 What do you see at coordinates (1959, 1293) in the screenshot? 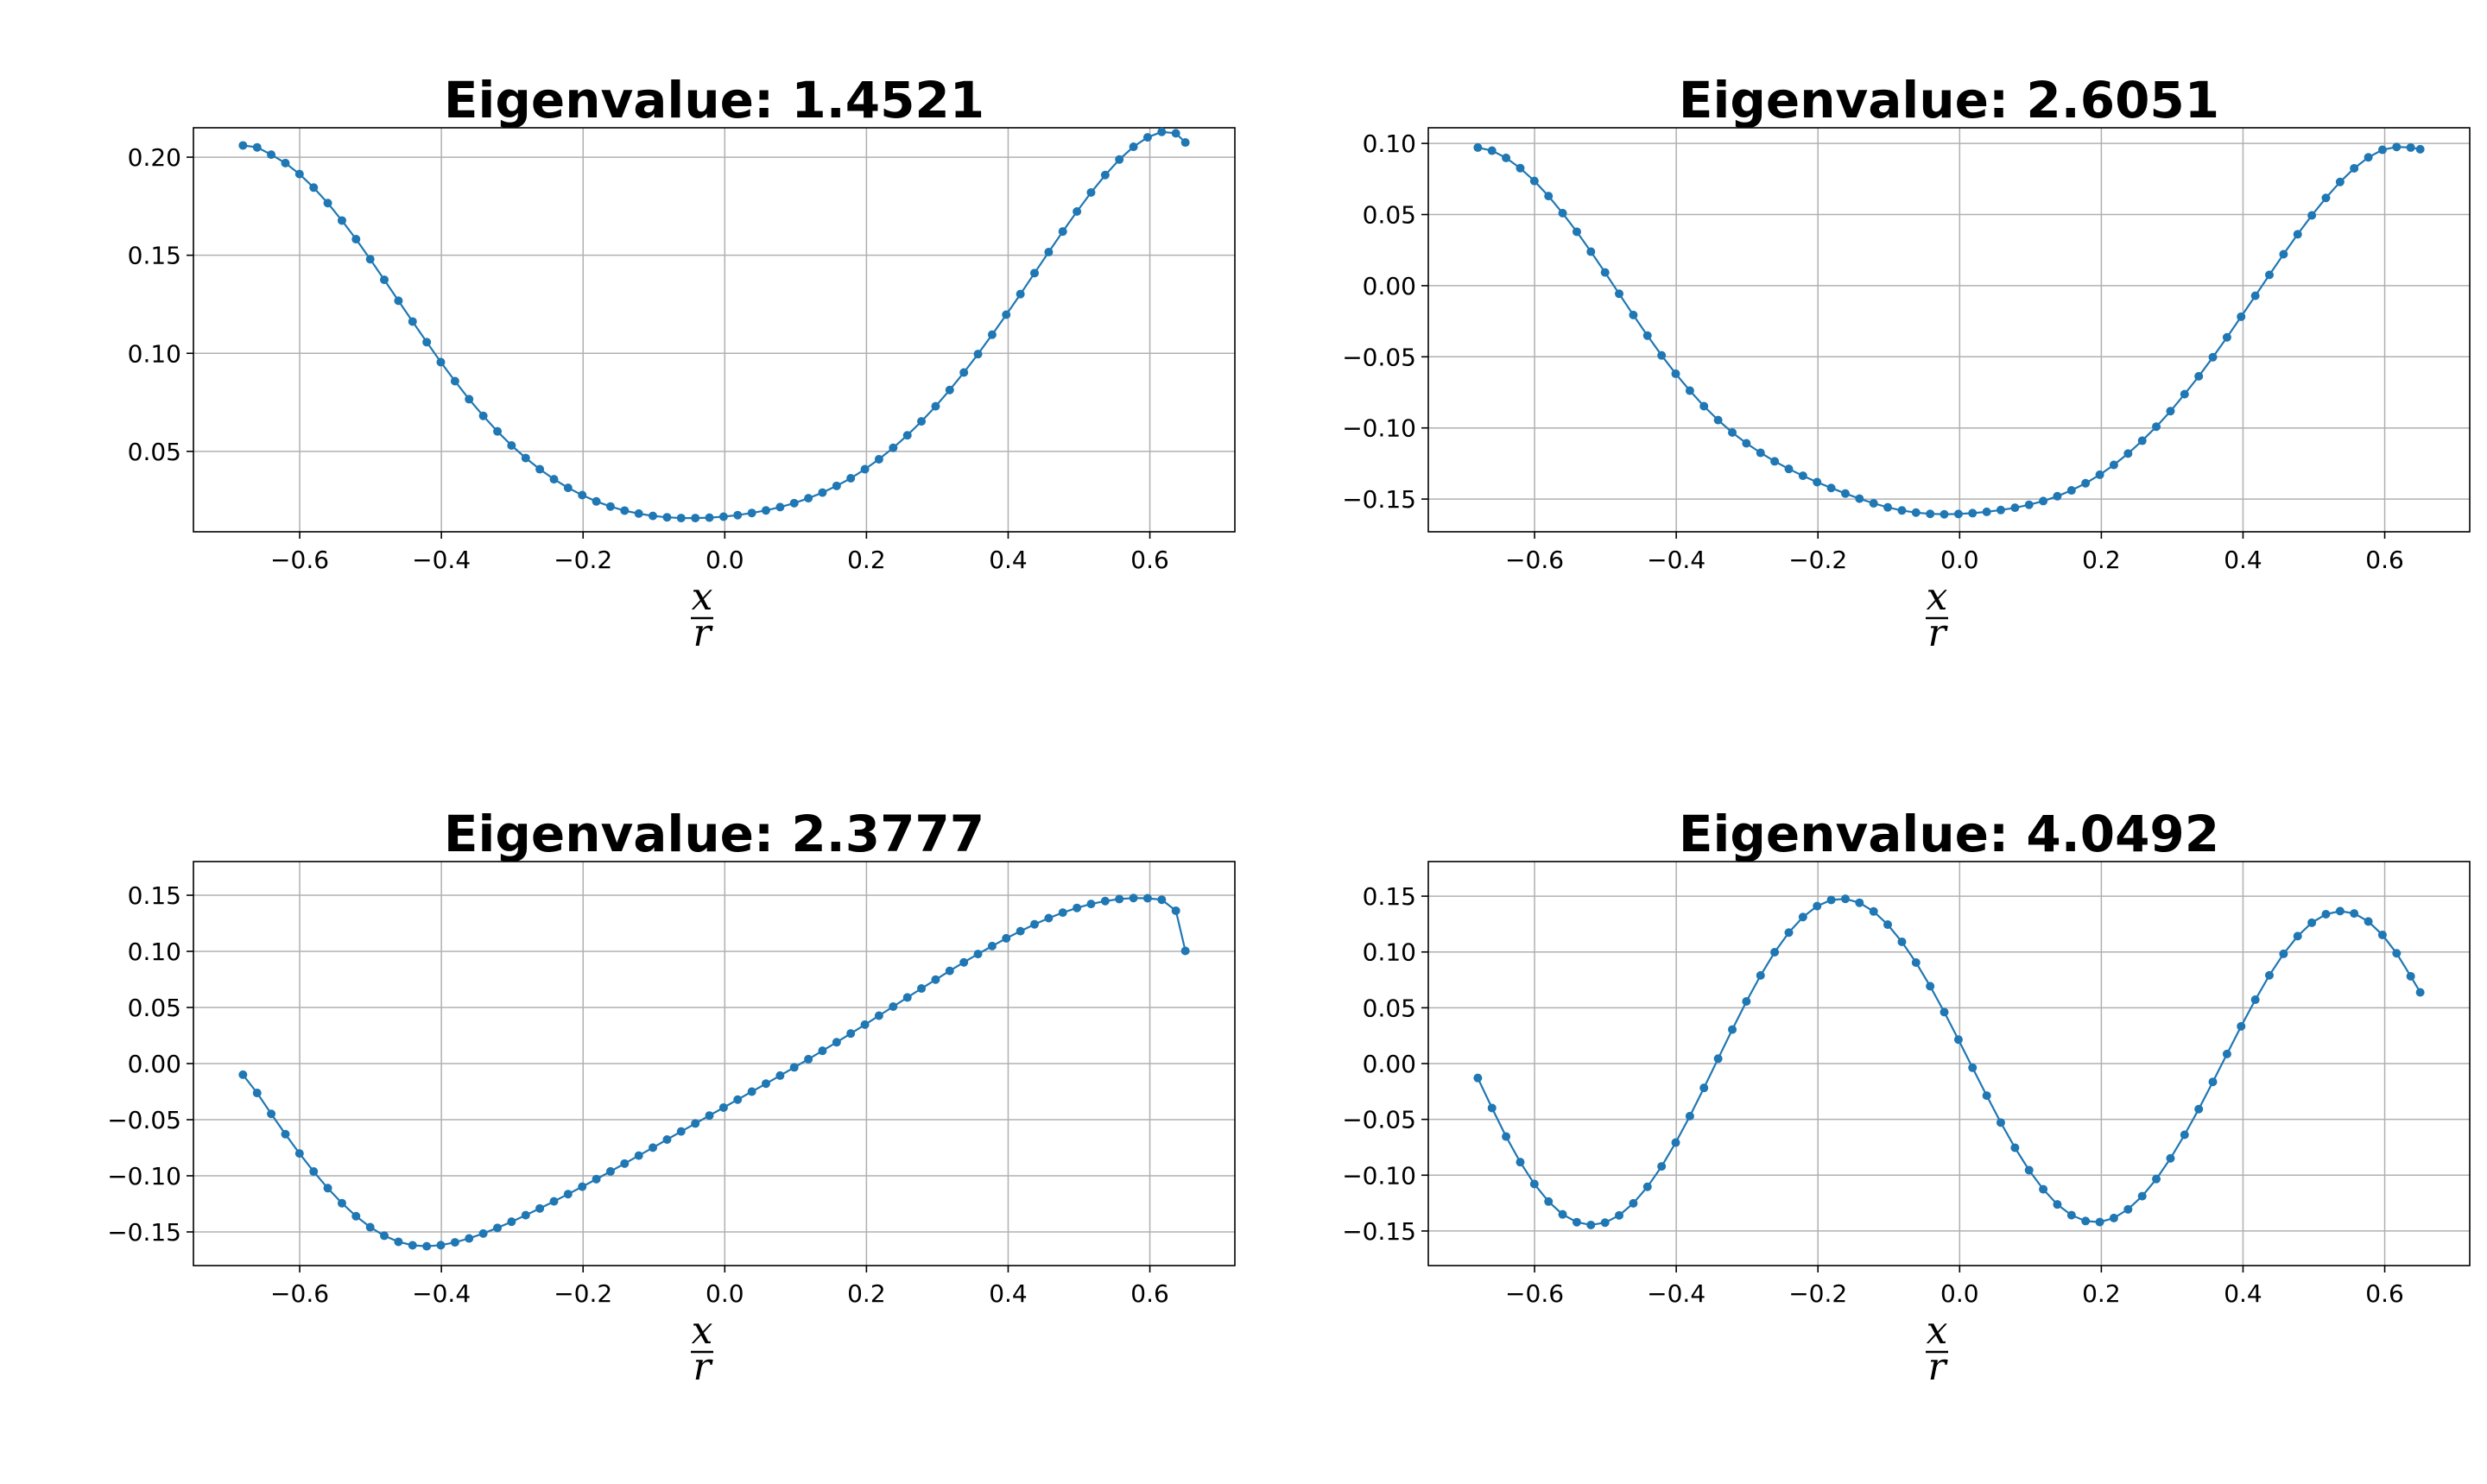
I see `x-tick-label: 0.0` at bounding box center [1959, 1293].